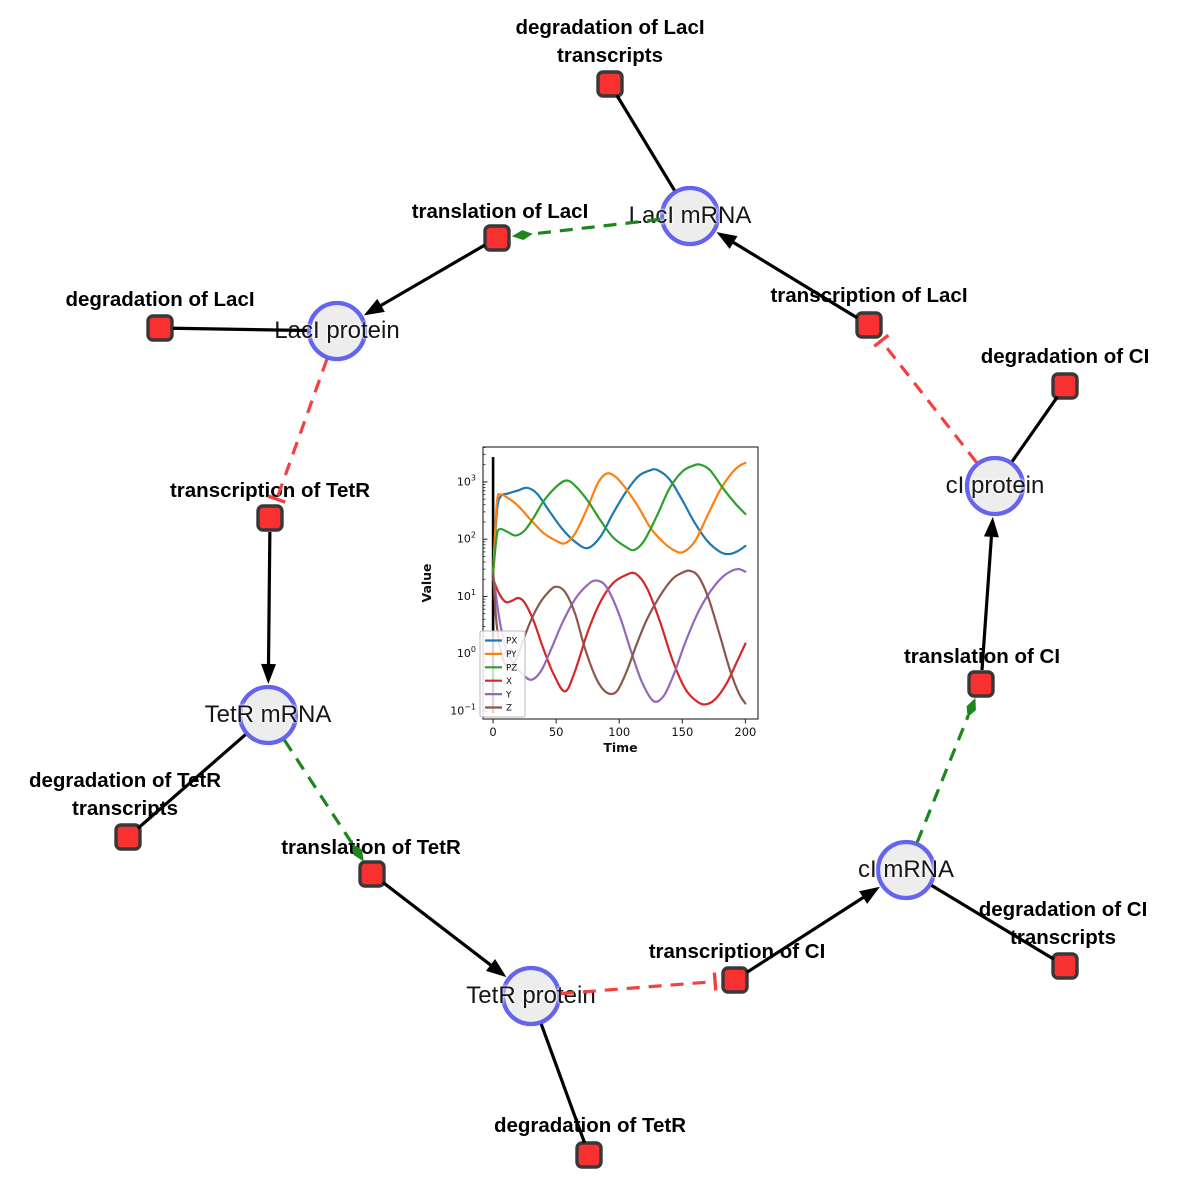 This screenshot has height=1200, width=1189. What do you see at coordinates (610, 84) in the screenshot?
I see `reaction-node-degradation-of-laci-transcripts` at bounding box center [610, 84].